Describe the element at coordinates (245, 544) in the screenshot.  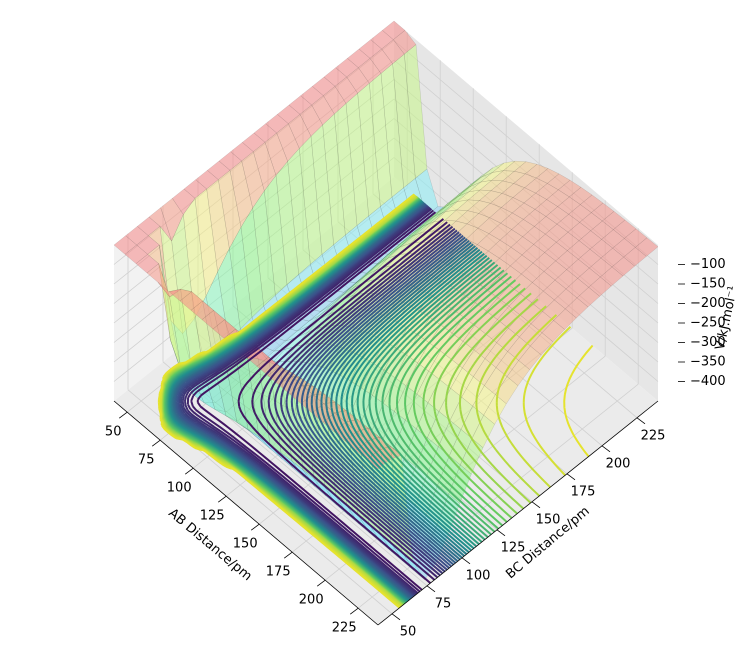
I see `x-tick-label: 150` at that location.